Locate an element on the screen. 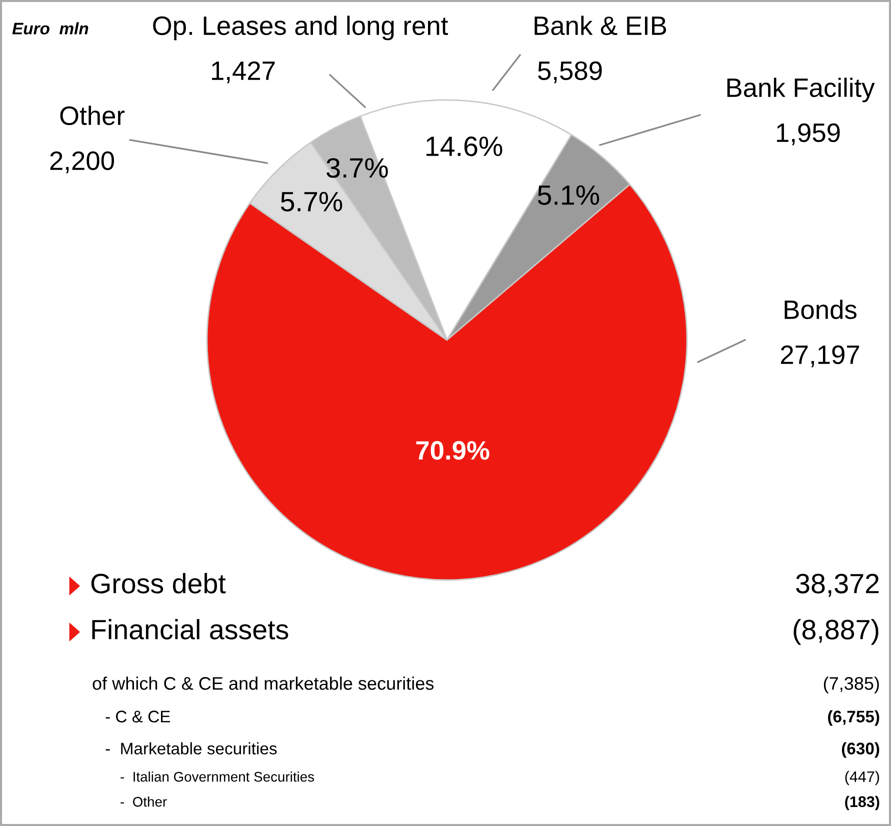  text: - Italian Government Securities is located at coordinates (217, 777).